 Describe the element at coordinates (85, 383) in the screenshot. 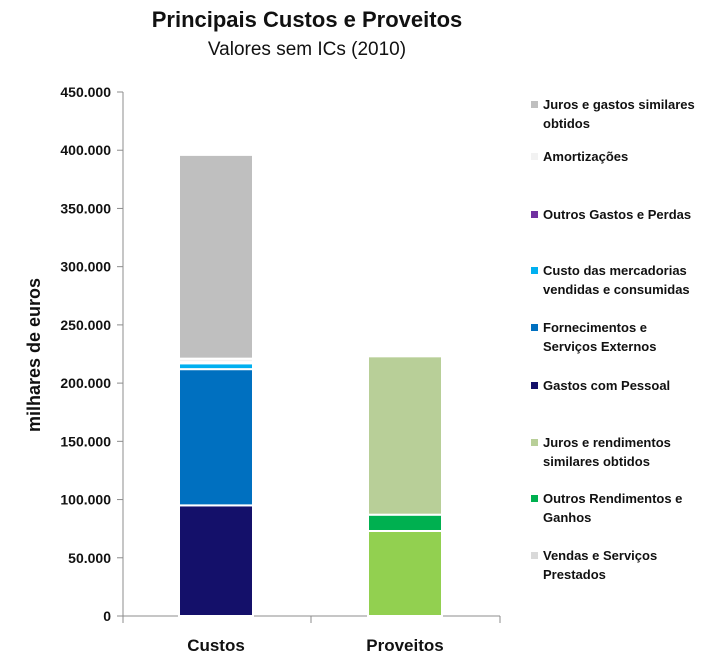

I see `y-tick-label: 200.000` at that location.